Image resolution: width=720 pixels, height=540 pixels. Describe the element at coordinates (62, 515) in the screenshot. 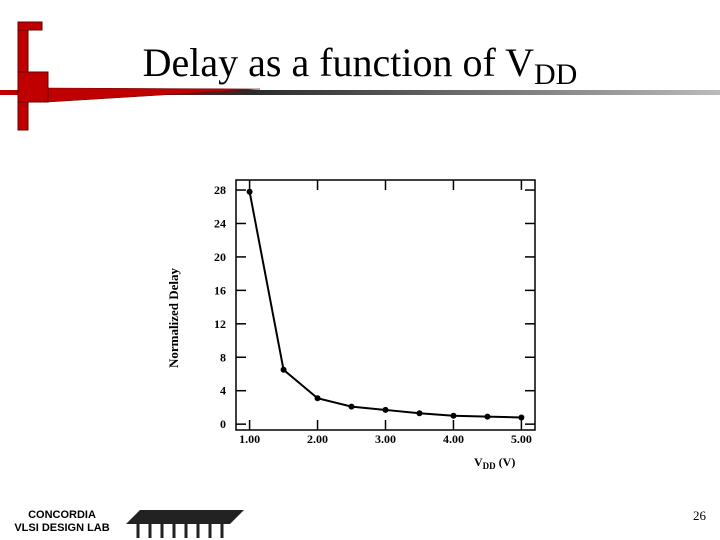

I see `logo-line1: CONCORDIA` at that location.